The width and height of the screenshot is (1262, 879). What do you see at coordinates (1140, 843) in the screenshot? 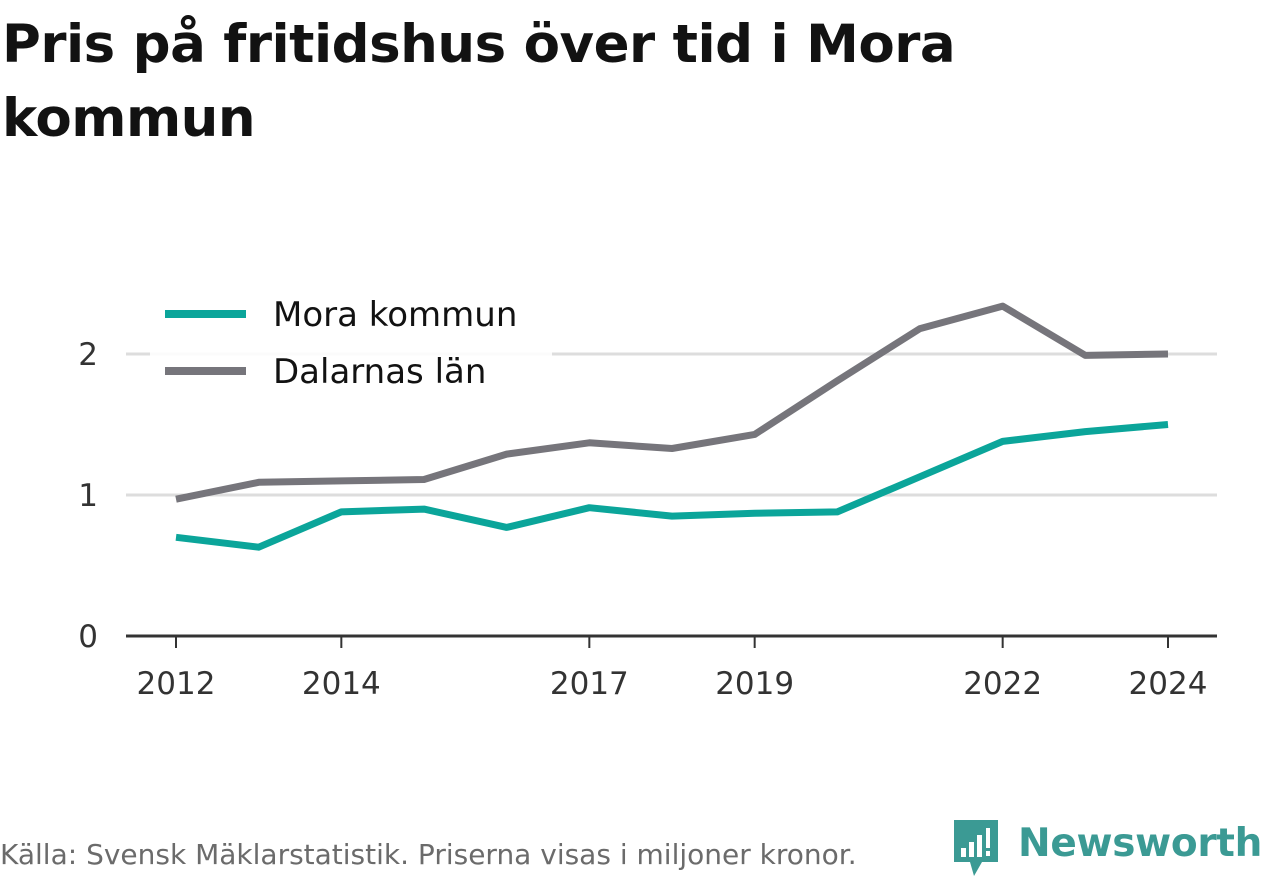
I see `brand-name: Newsworthy` at bounding box center [1140, 843].